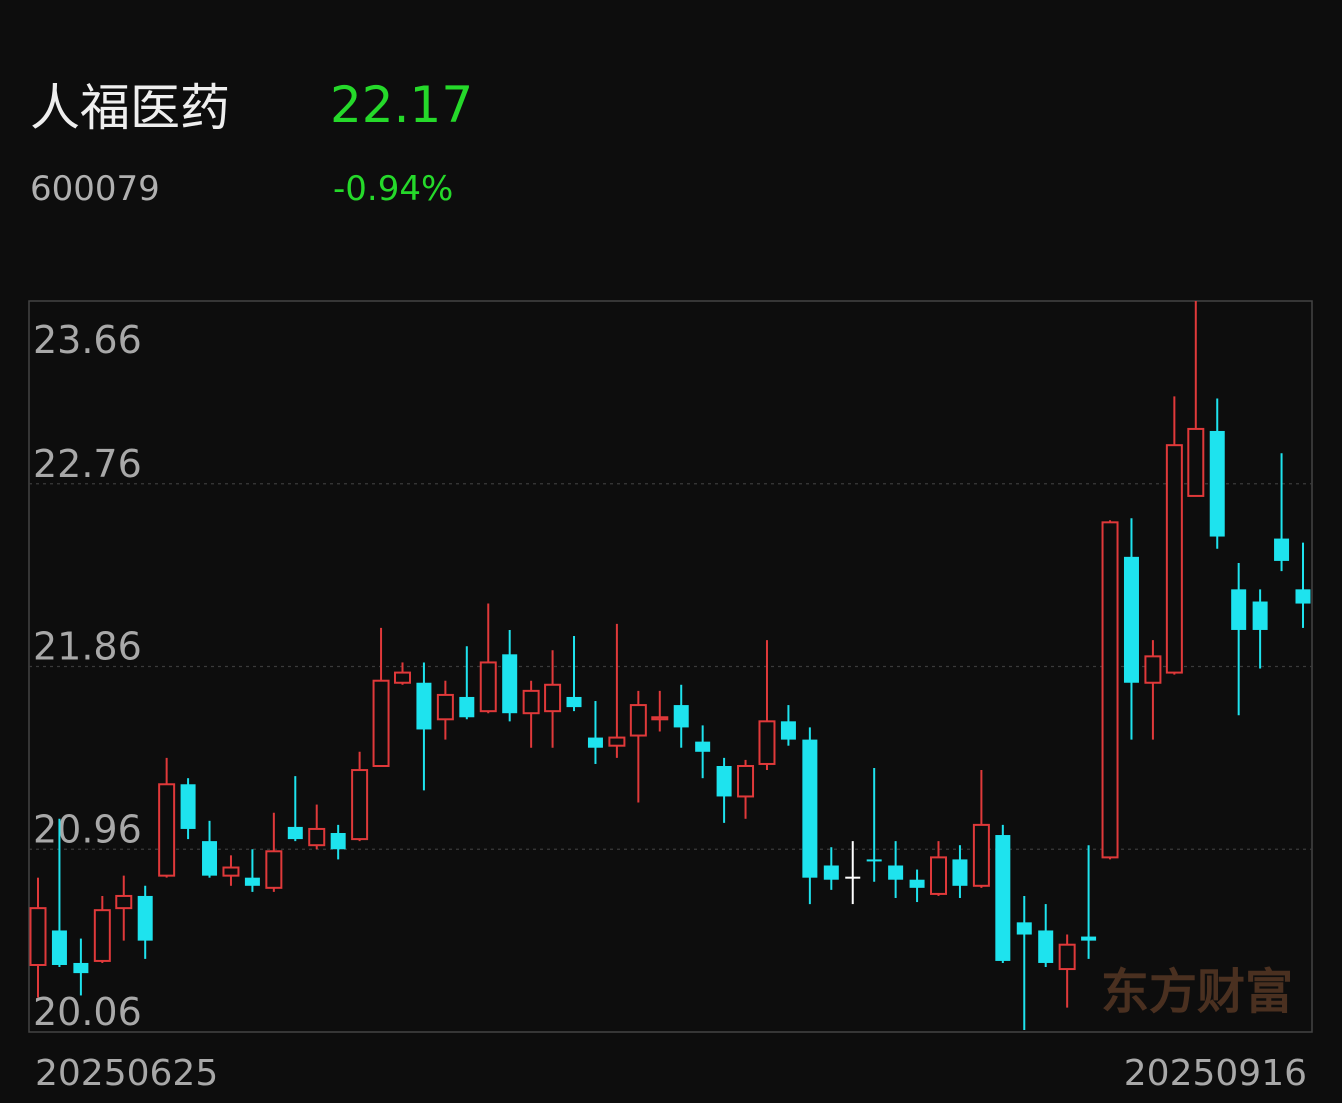  I want to click on stock-code: 600079, so click(95, 189).